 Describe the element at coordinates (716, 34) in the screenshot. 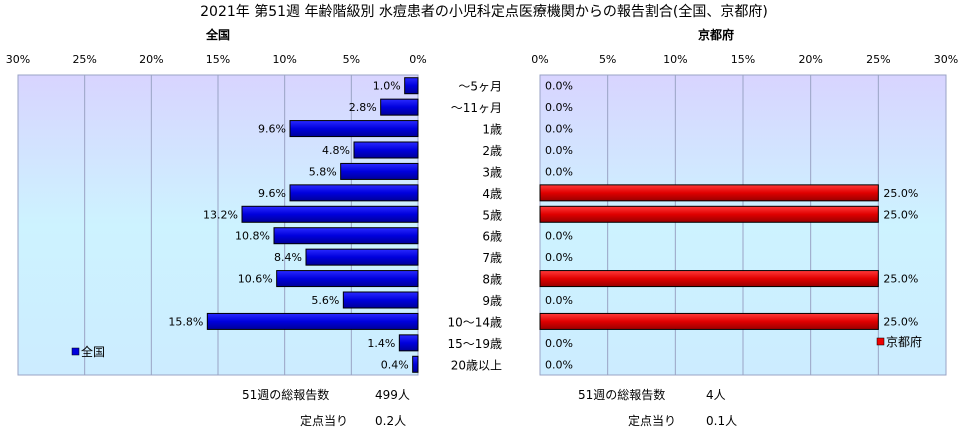

I see `panel-title-kyoto: 京都府` at that location.